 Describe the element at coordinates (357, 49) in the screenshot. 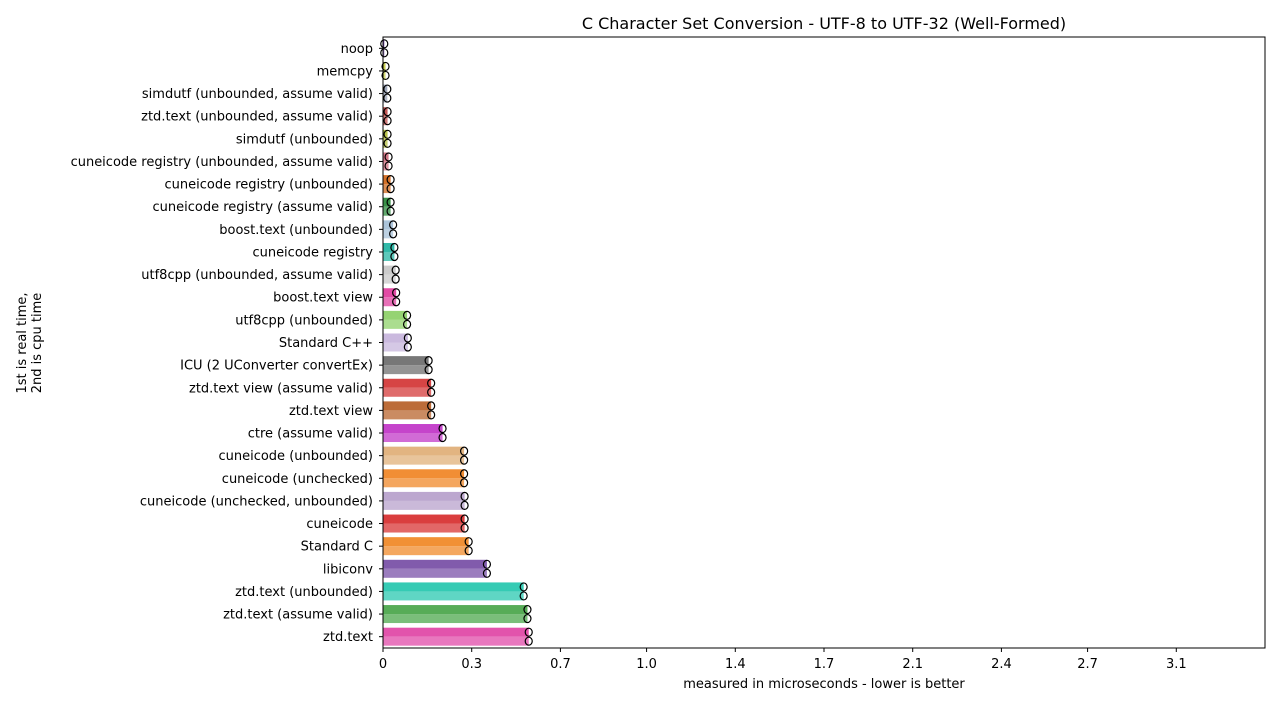

I see `y-tick-label: noop` at that location.